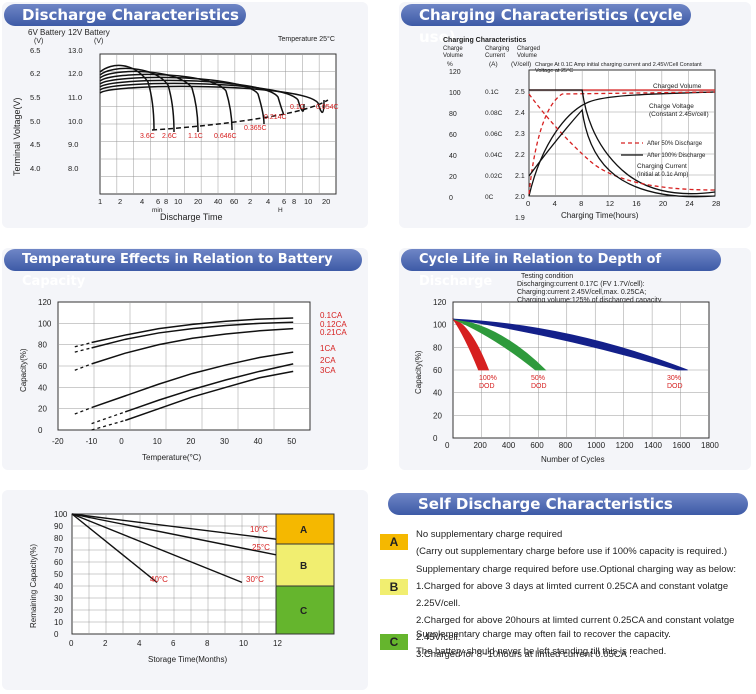 The height and width of the screenshot is (694, 756). What do you see at coordinates (234, 201) in the screenshot?
I see `discharge-xtick: 60` at bounding box center [234, 201].